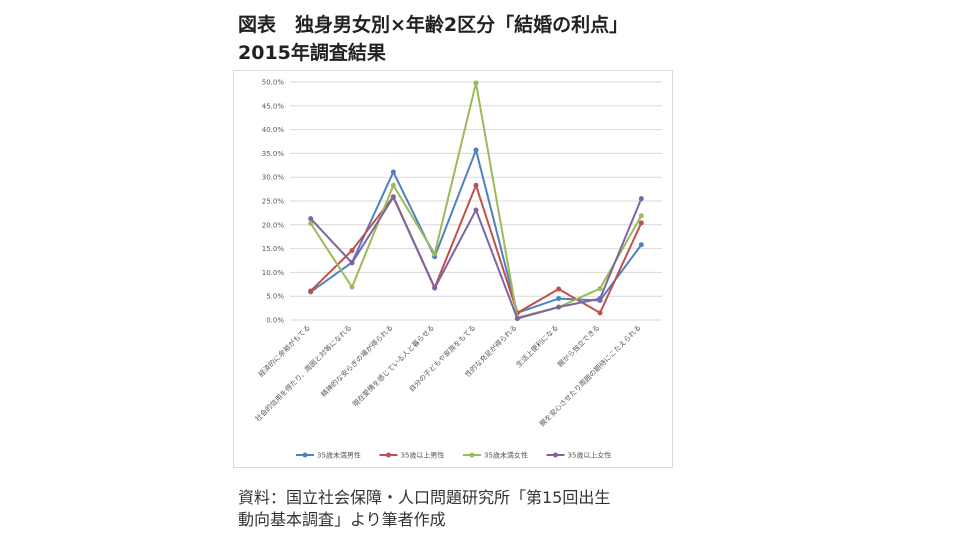 This screenshot has width=960, height=540. What do you see at coordinates (273, 178) in the screenshot?
I see `y-tick-label: 30.0%` at bounding box center [273, 178].